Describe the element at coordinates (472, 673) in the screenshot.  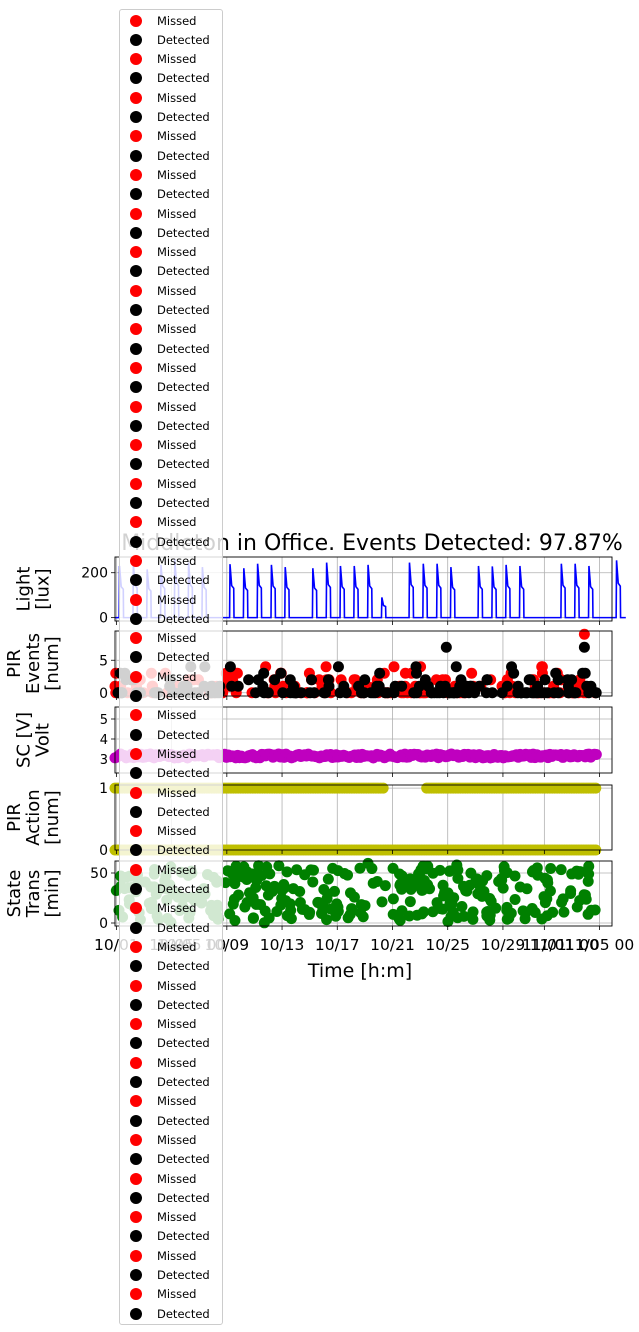
I see `point-missed` at that location.